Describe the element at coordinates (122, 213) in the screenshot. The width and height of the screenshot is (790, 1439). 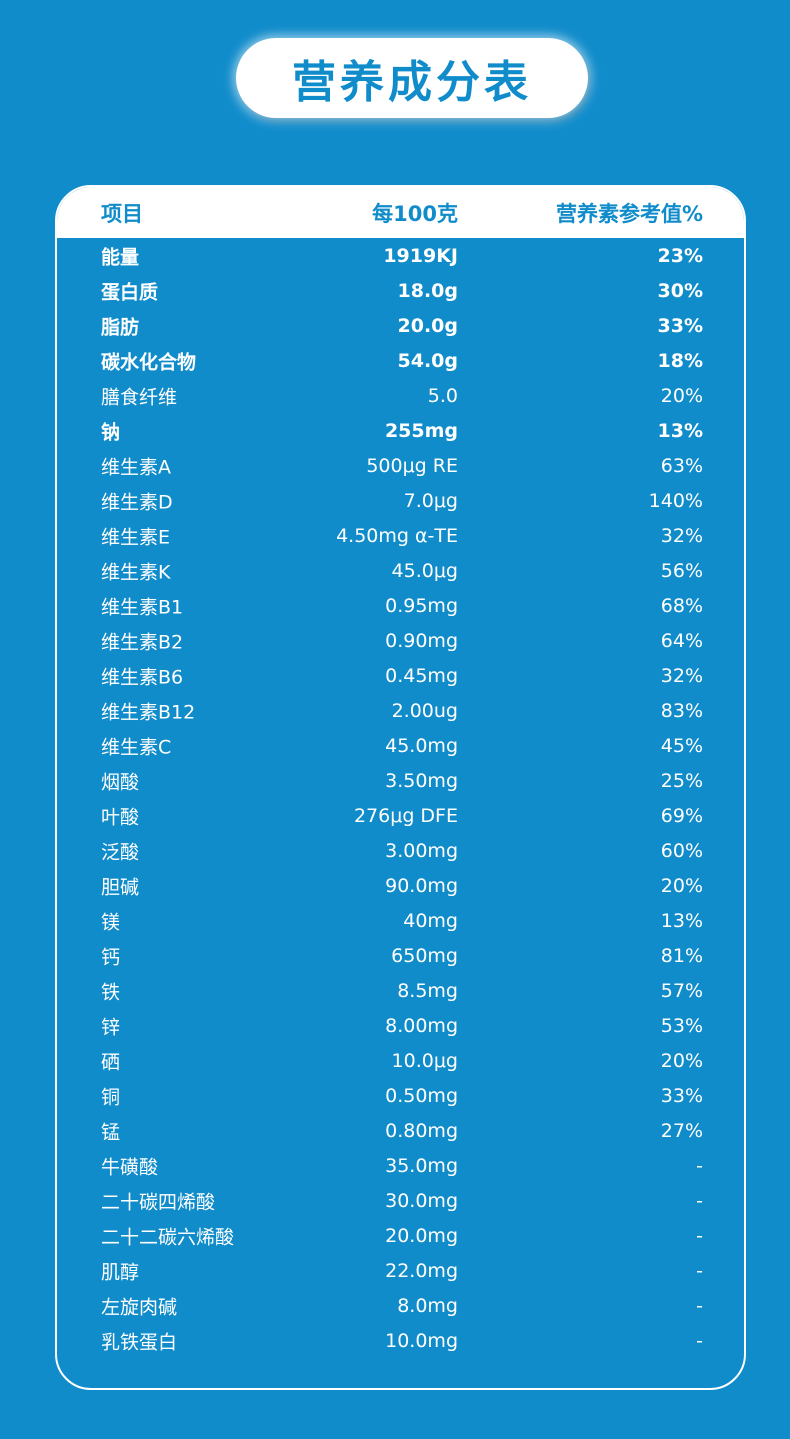
I see `header-item: 项目` at that location.